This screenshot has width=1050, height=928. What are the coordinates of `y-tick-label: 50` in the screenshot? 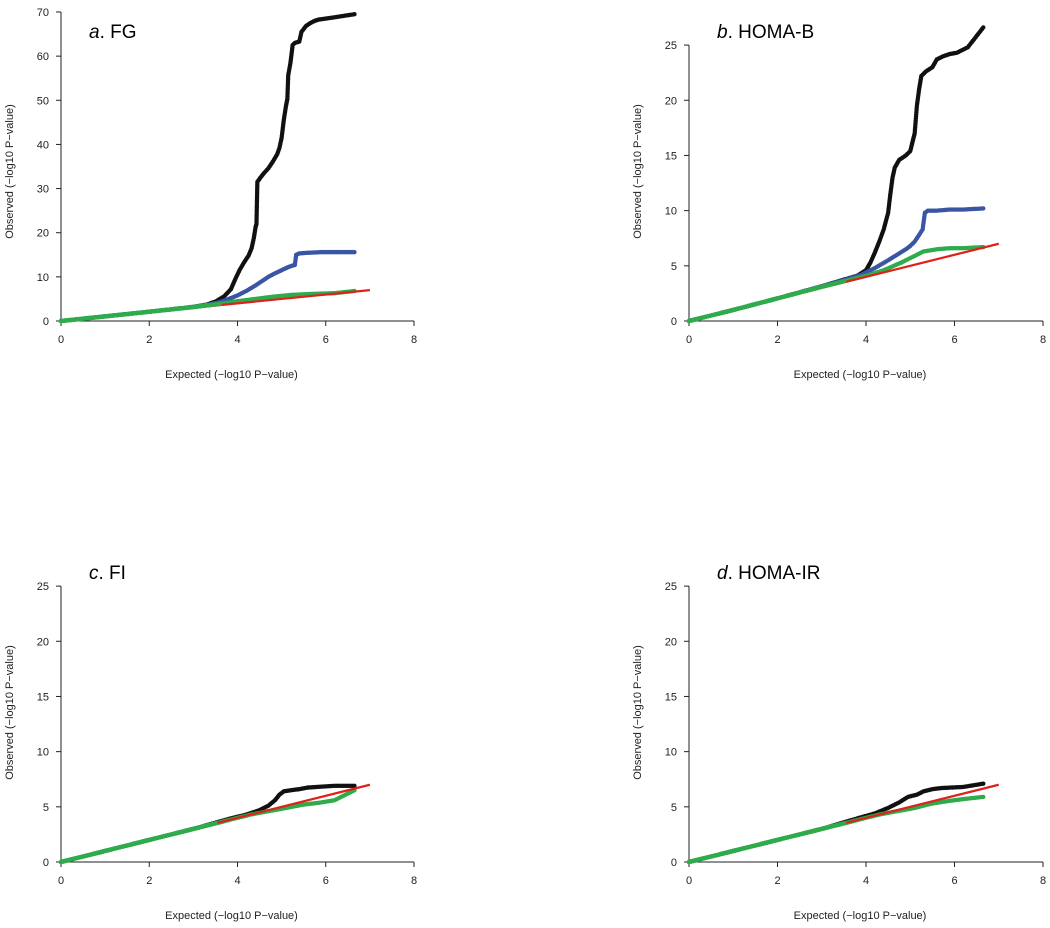 It's located at (43, 101).